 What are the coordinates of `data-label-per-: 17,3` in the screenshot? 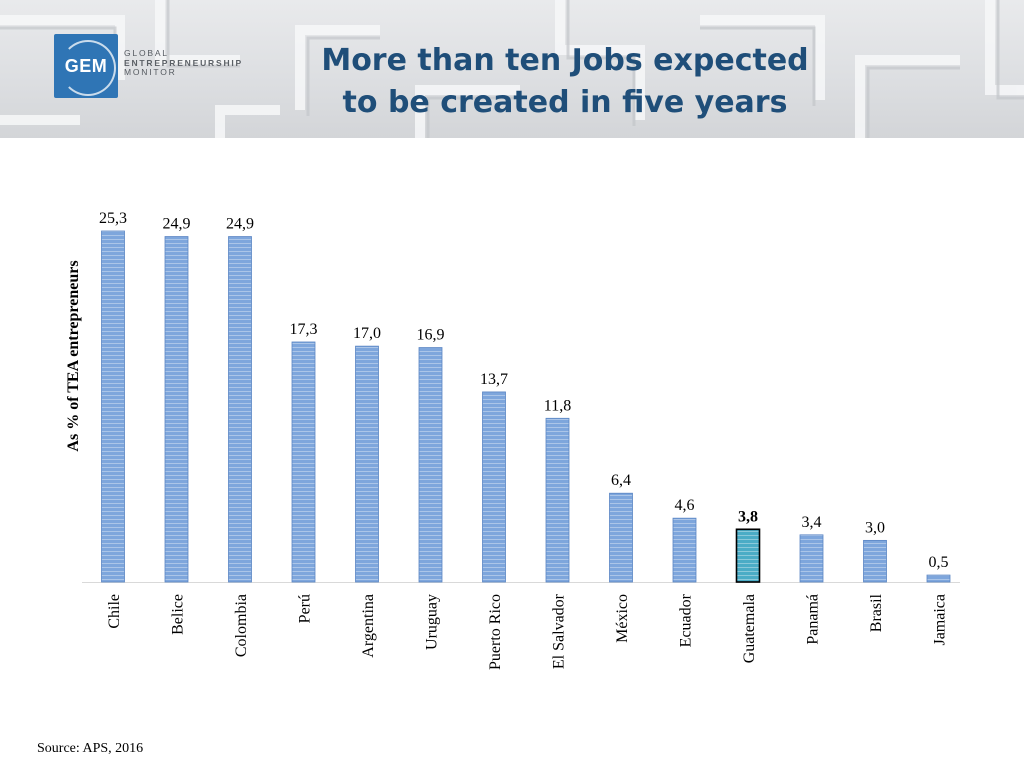 It's located at (304, 329).